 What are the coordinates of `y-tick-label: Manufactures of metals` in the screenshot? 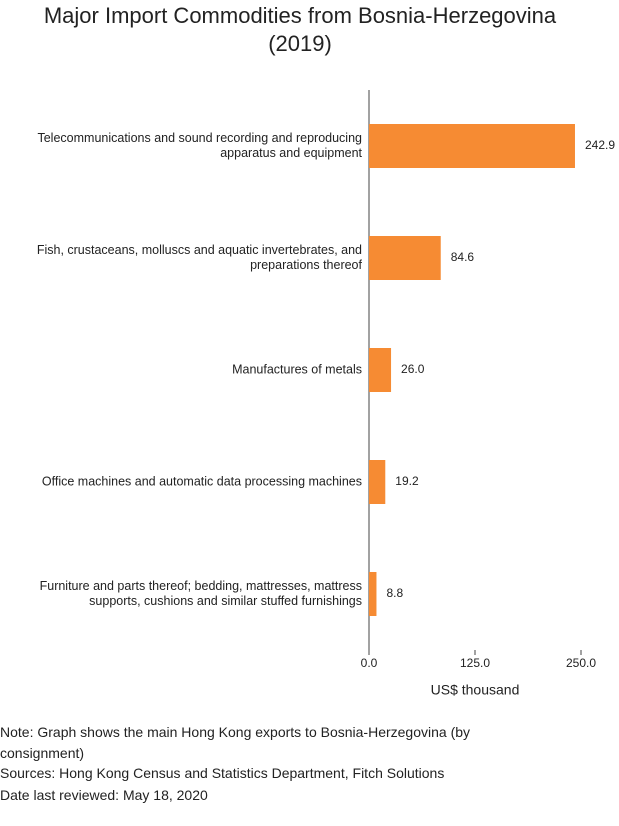 It's located at (297, 369).